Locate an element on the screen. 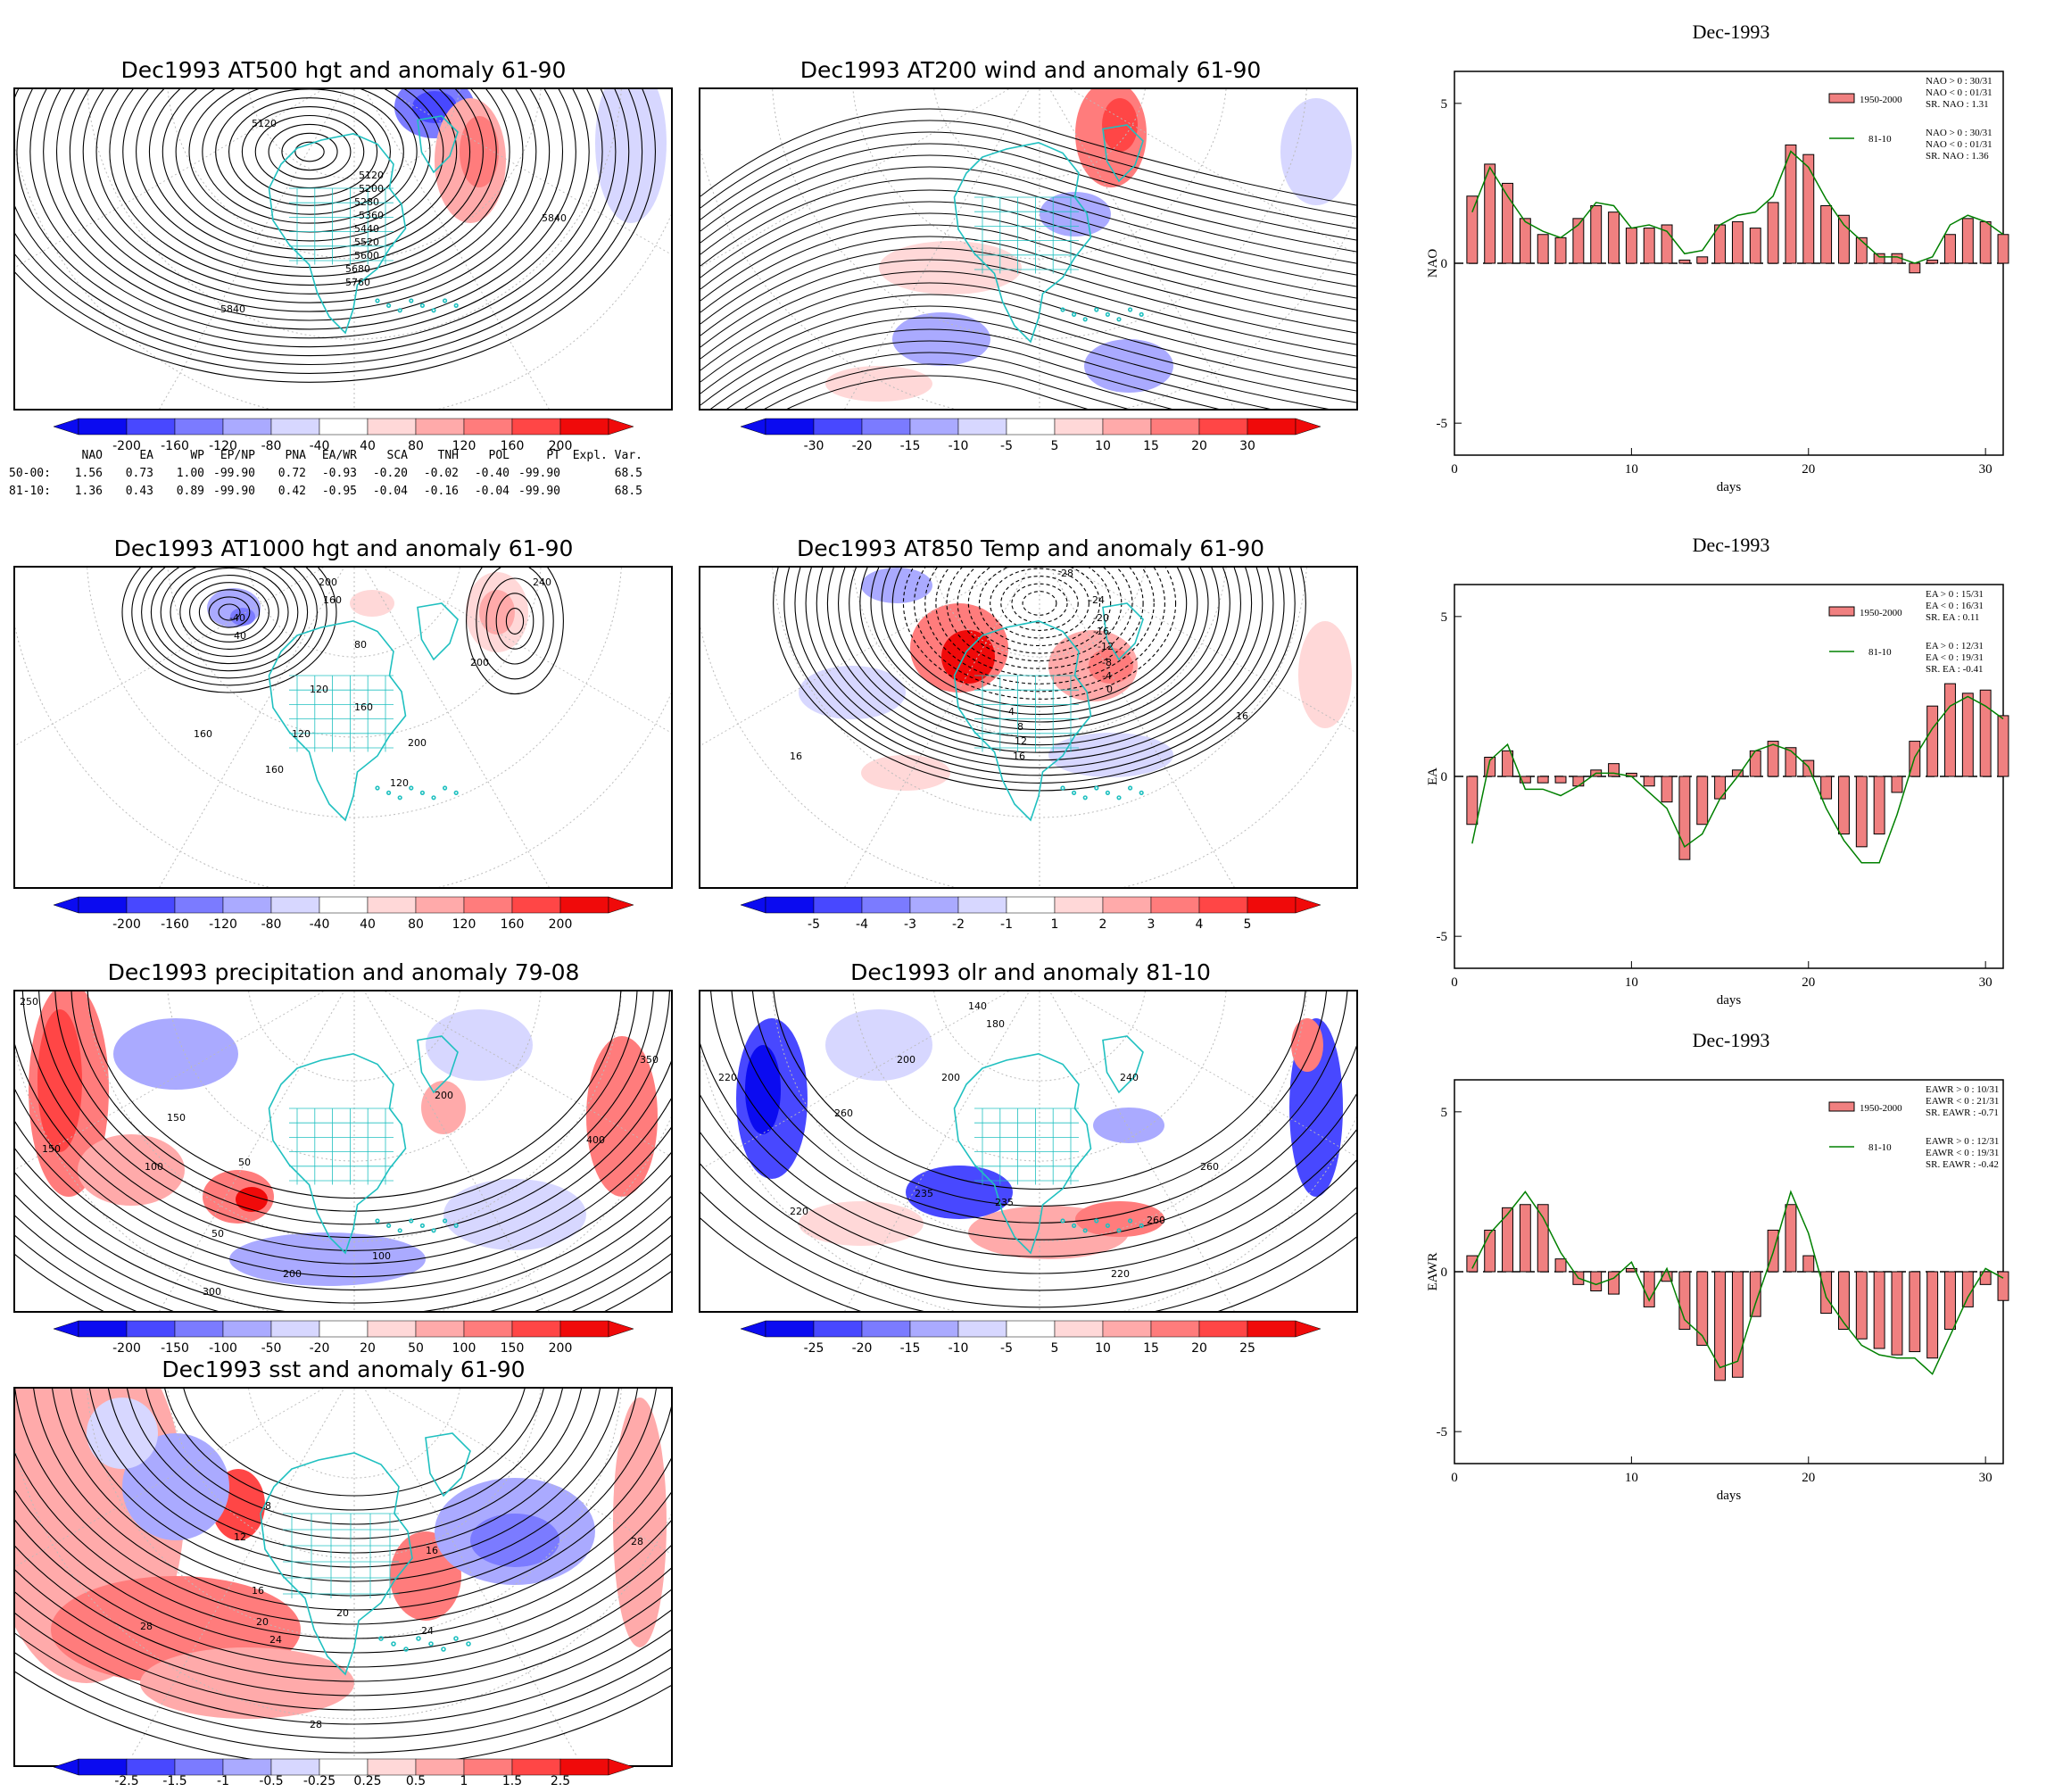  colorbar-tick-label: 5 is located at coordinates (1054, 1348).